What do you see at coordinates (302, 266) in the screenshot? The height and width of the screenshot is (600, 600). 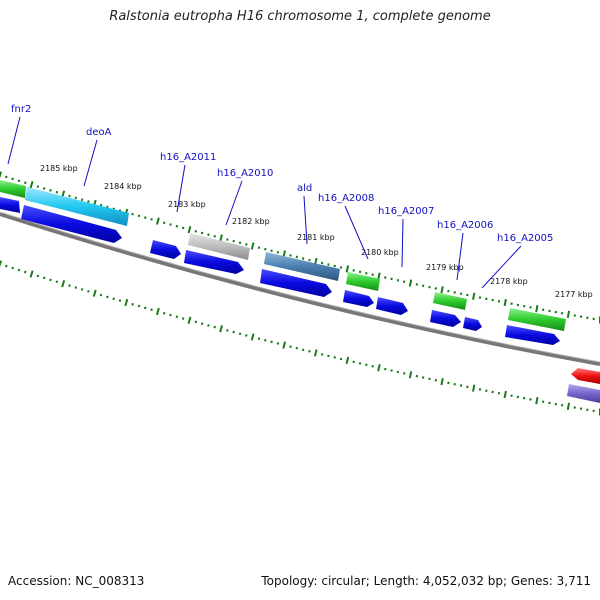 I see `feature-ald` at bounding box center [302, 266].